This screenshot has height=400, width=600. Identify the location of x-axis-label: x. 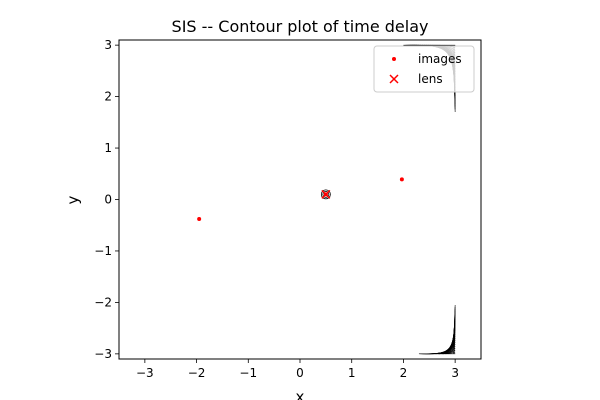
(300, 394).